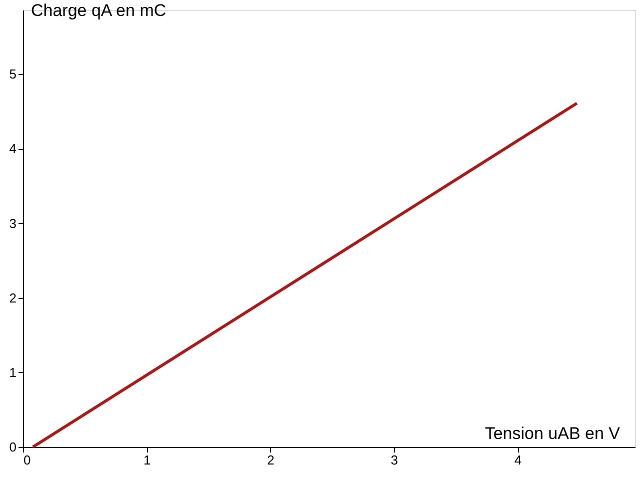  What do you see at coordinates (27, 460) in the screenshot?
I see `x-tick-label: 0` at bounding box center [27, 460].